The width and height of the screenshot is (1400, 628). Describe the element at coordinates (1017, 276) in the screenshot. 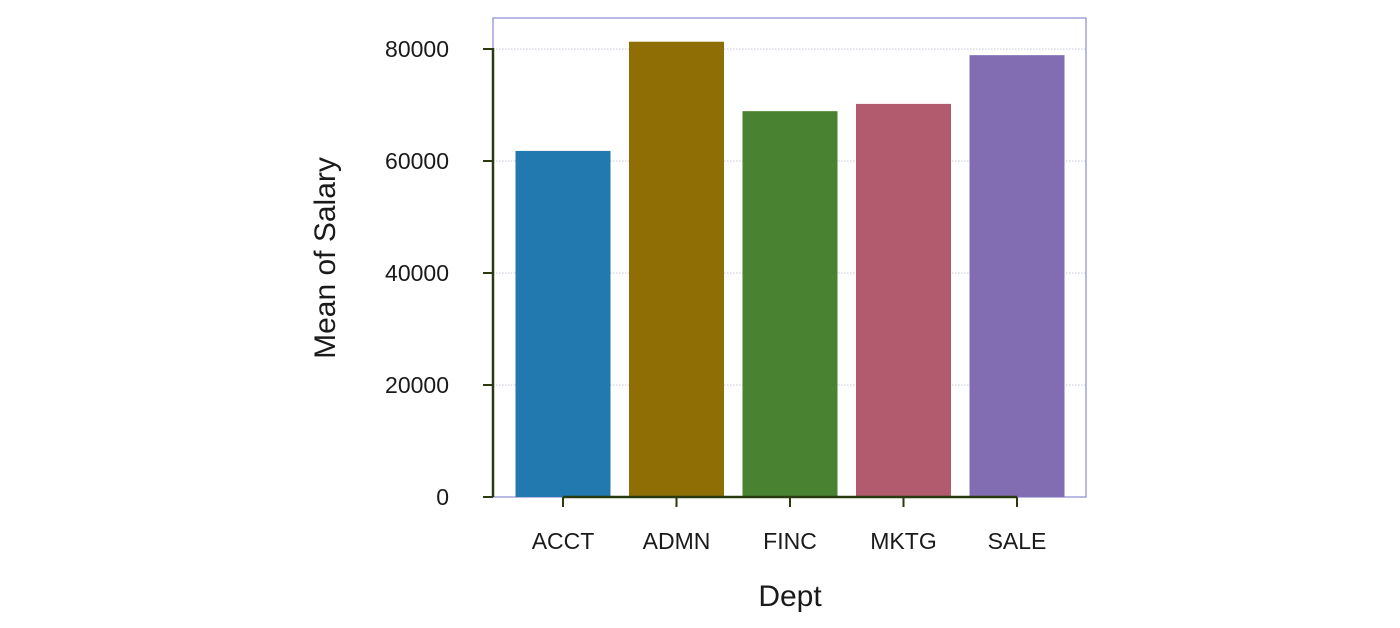

I see `bar-sale` at that location.